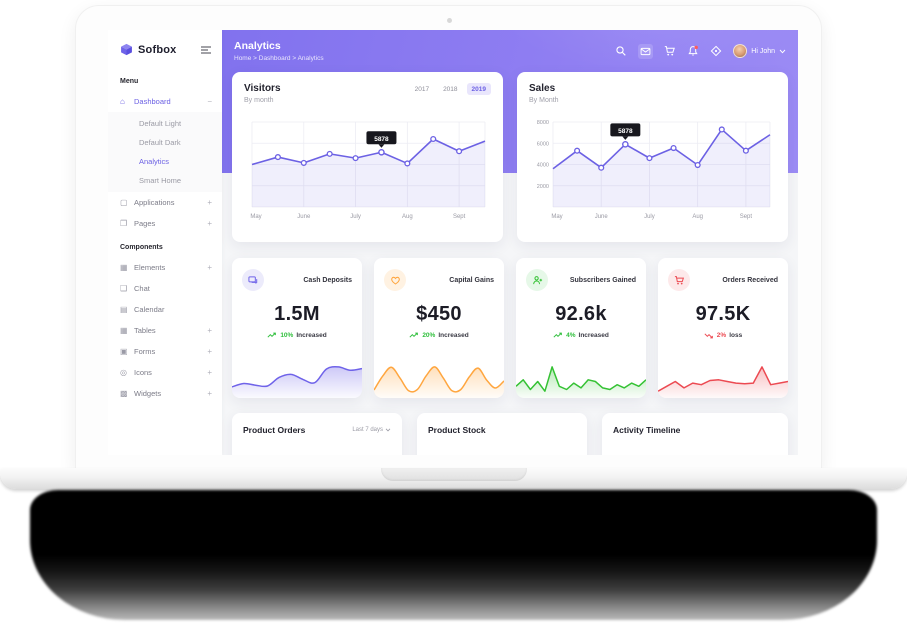  Describe the element at coordinates (148, 393) in the screenshot. I see `sidebar-item-label: Widgets` at that location.